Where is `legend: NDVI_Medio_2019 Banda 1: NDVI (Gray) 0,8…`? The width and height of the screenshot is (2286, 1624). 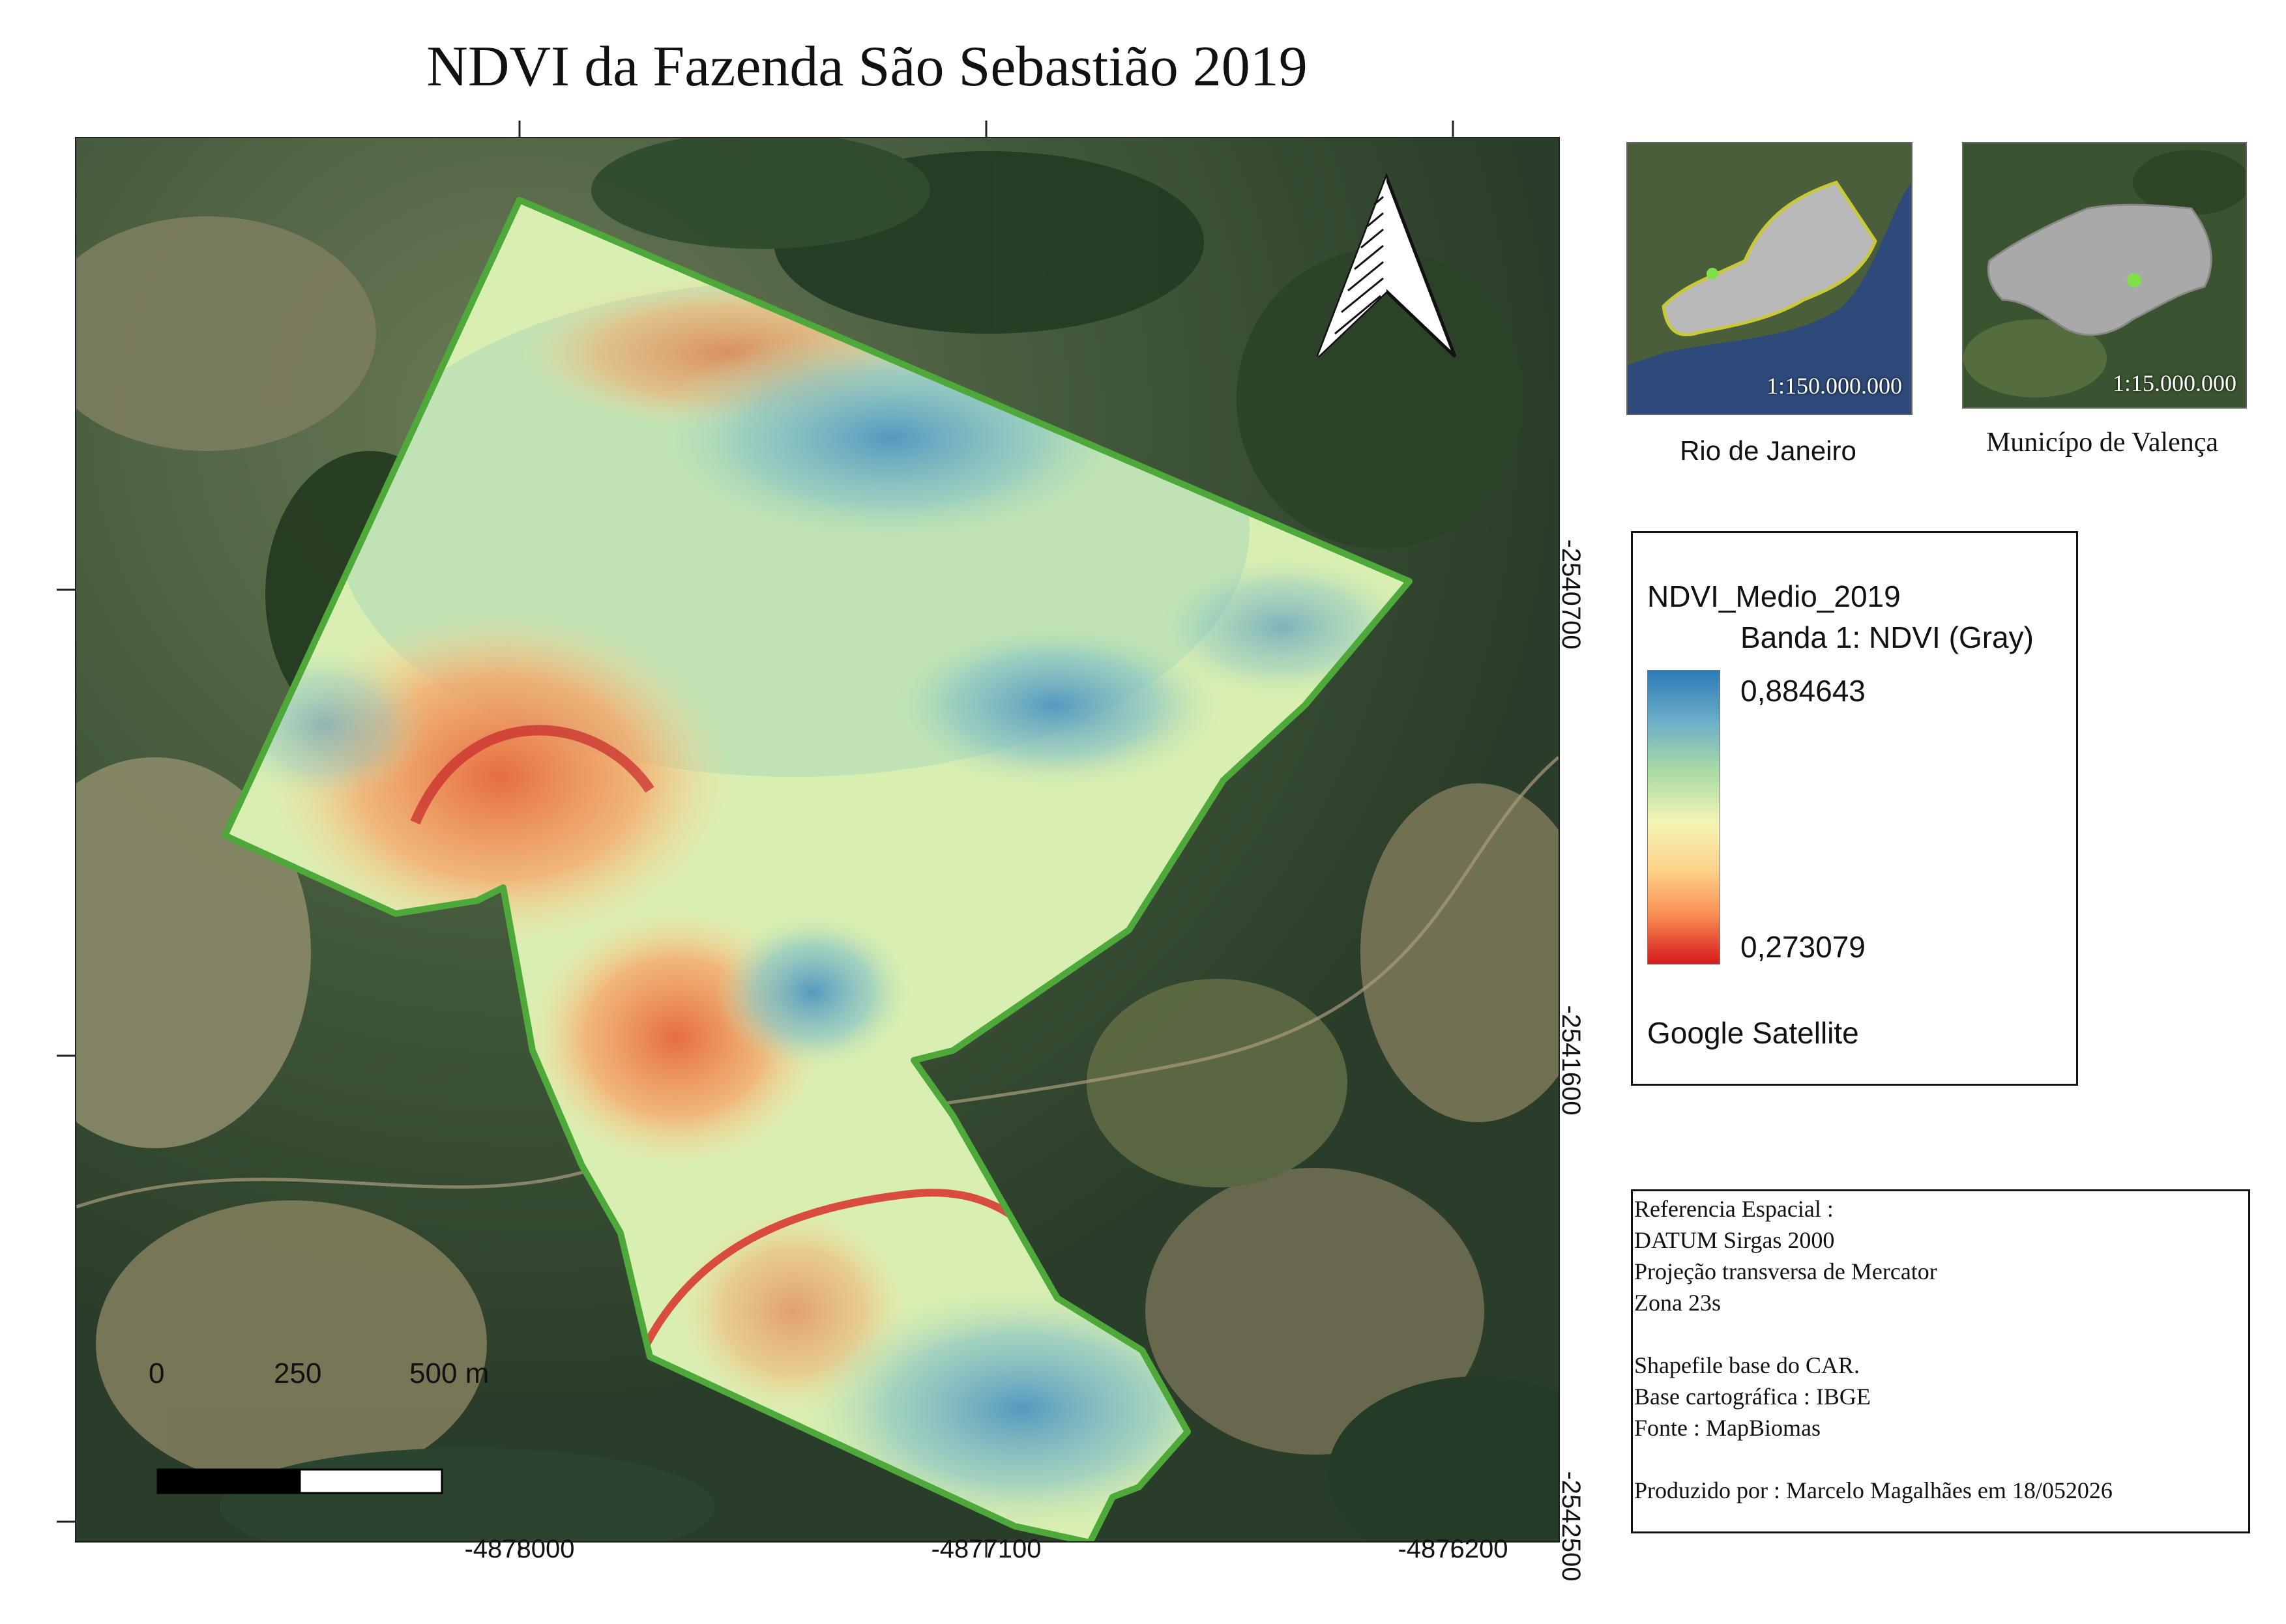
legend: NDVI_Medio_2019 Banda 1: NDVI (Gray) 0,8… is located at coordinates (1854, 809).